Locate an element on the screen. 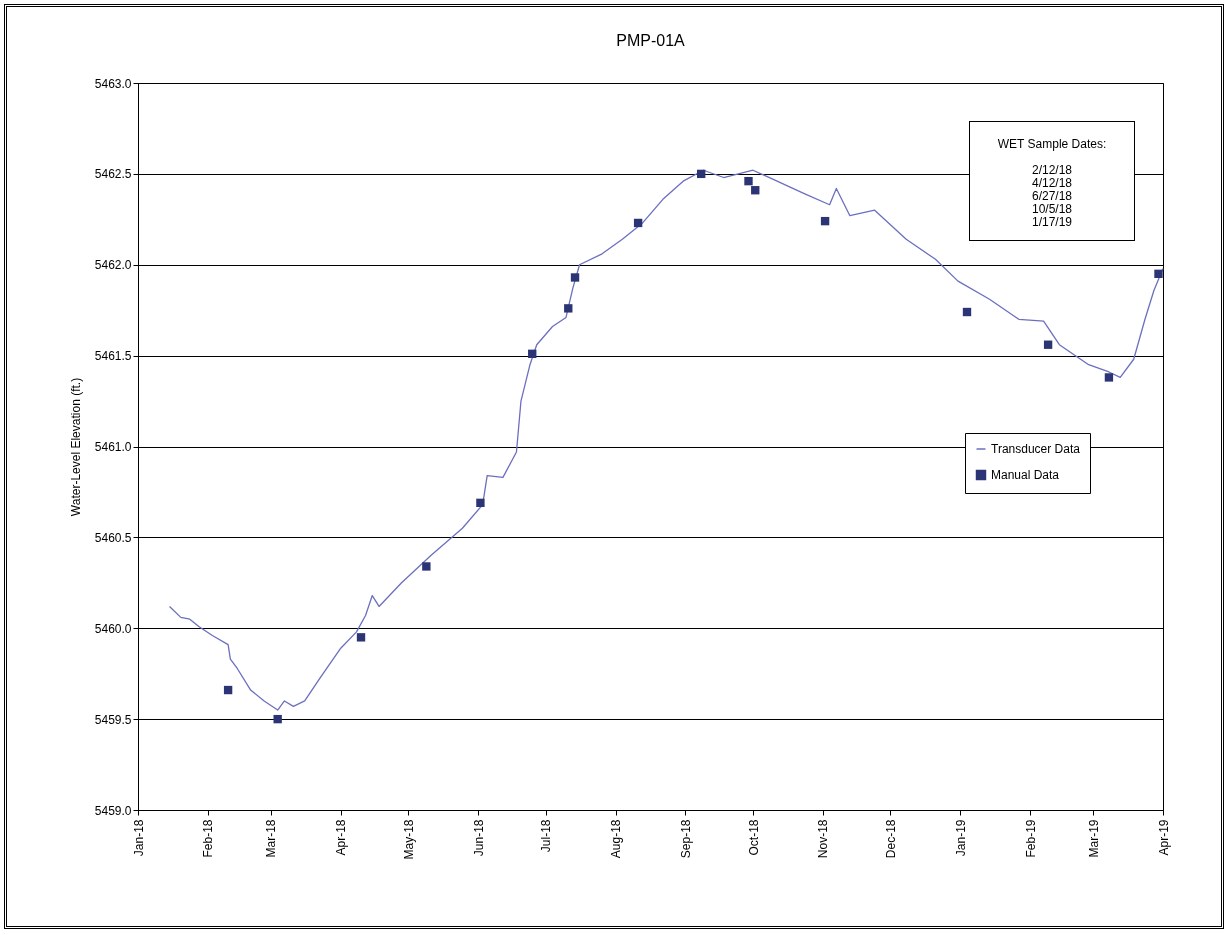 The width and height of the screenshot is (1230, 935). y-axis-title: Water-Level Elevation (ft.) is located at coordinates (75, 447).